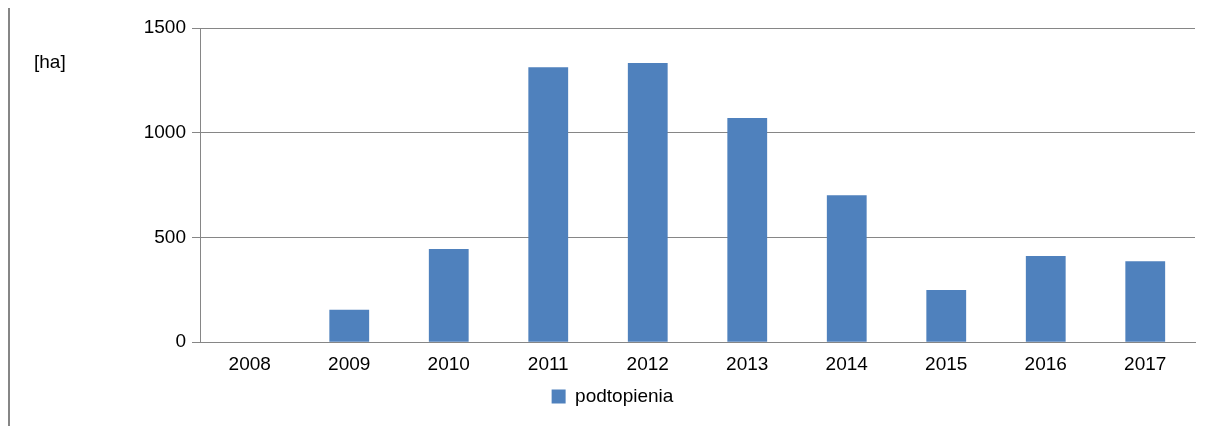 The height and width of the screenshot is (434, 1213). Describe the element at coordinates (946, 363) in the screenshot. I see `x-tick-label: 2015` at that location.